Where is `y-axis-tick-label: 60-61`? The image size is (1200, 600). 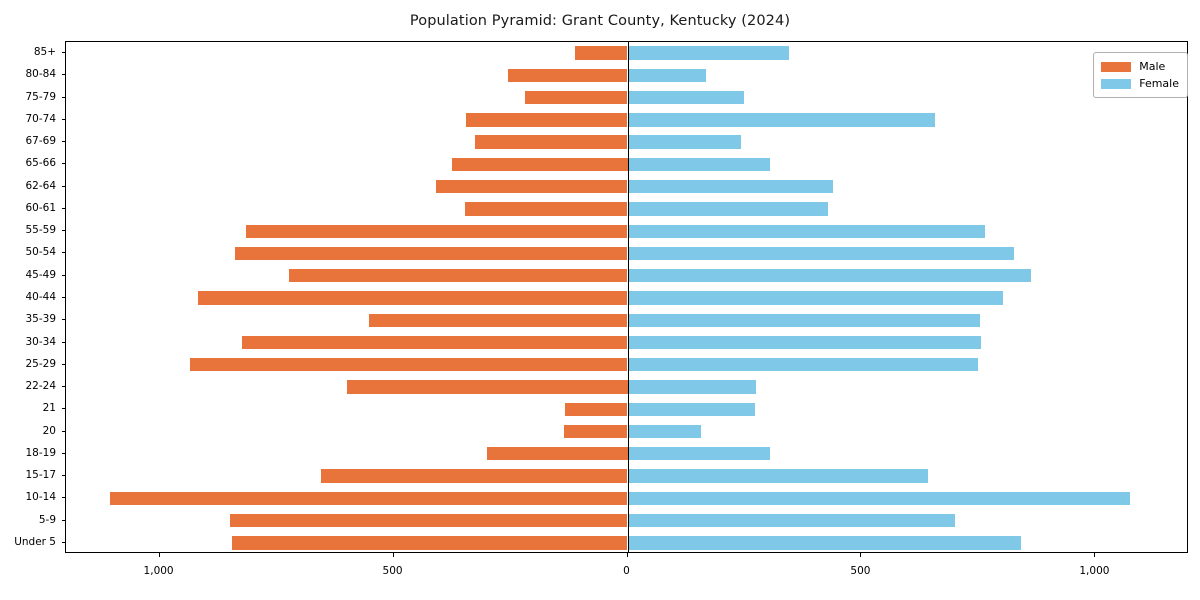
y-axis-tick-label: 60-61 is located at coordinates (40, 207).